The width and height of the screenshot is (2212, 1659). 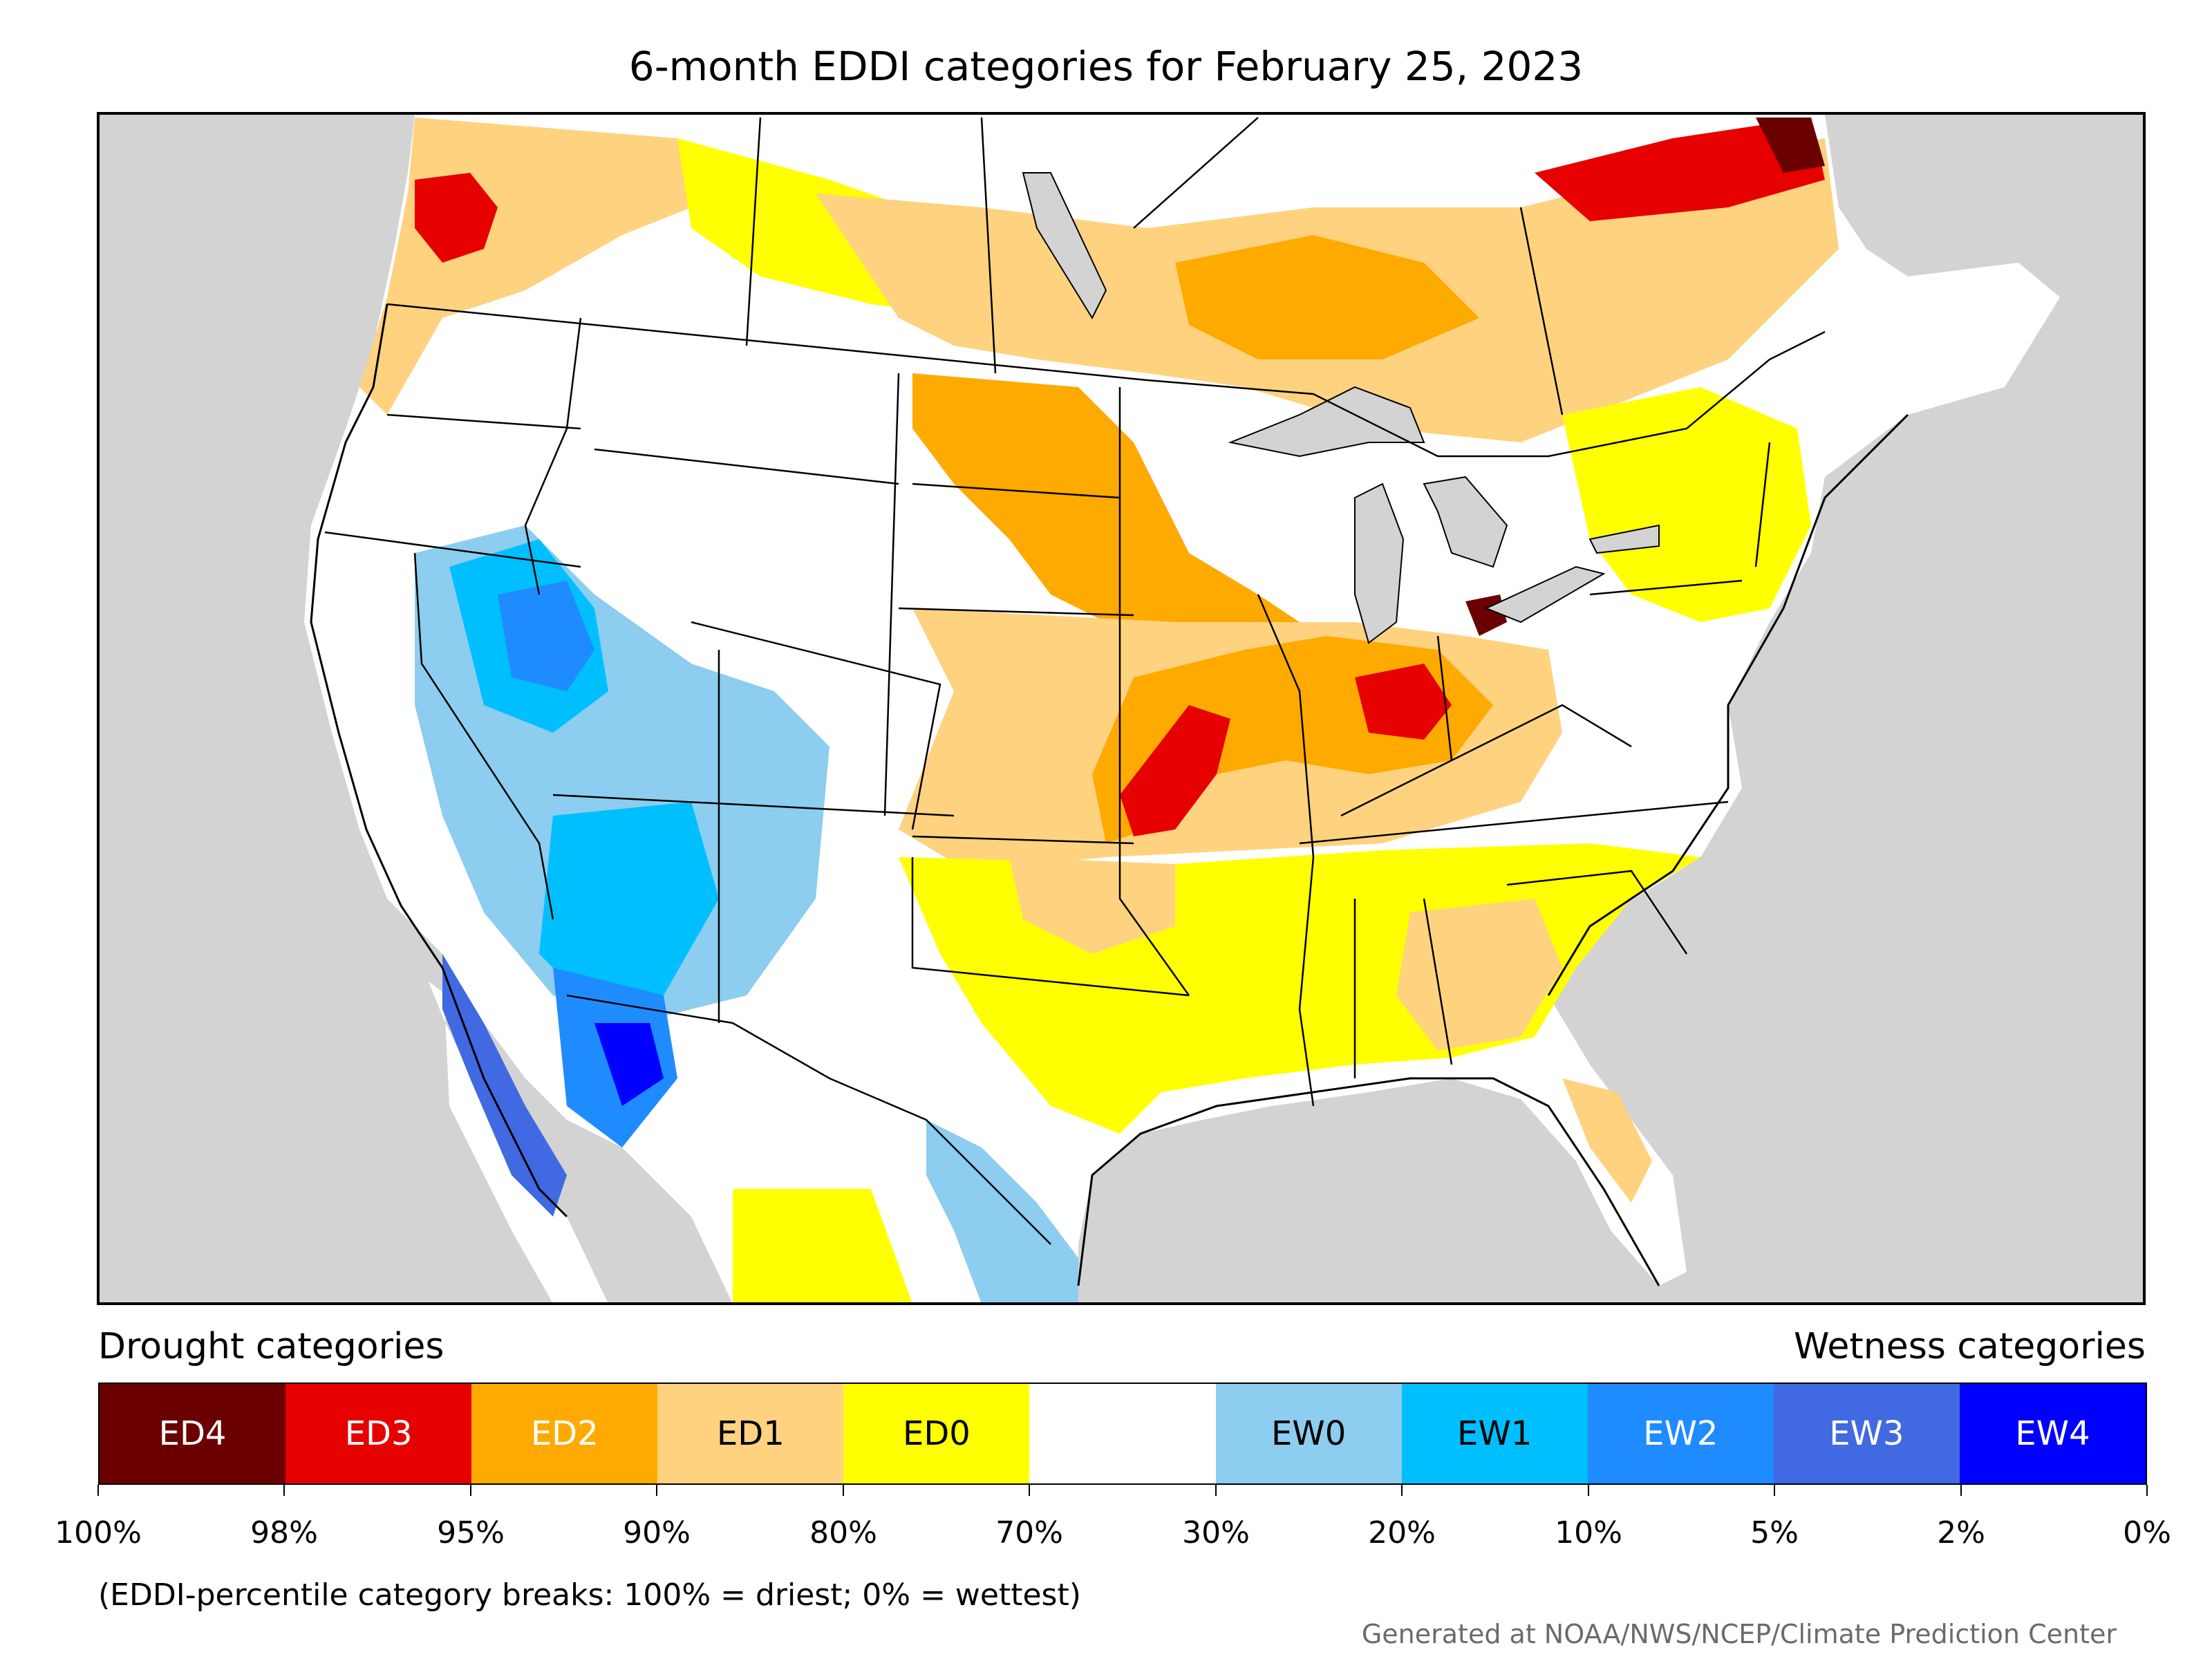 I want to click on colorbar-tick-label: 100%, so click(x=99, y=1532).